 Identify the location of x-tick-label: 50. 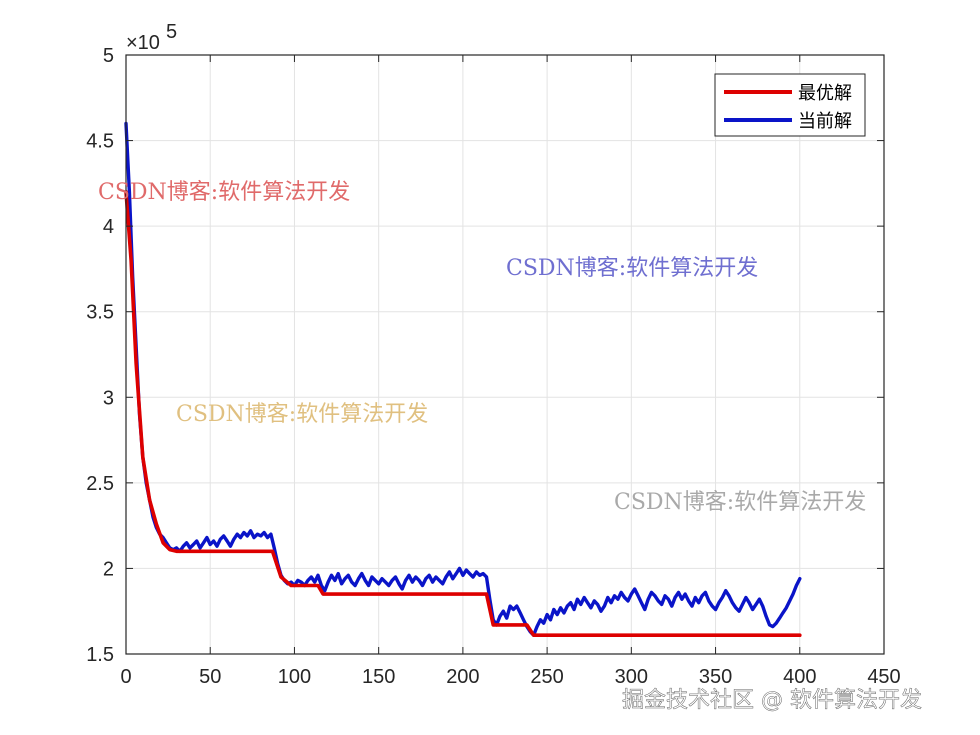
(210, 677).